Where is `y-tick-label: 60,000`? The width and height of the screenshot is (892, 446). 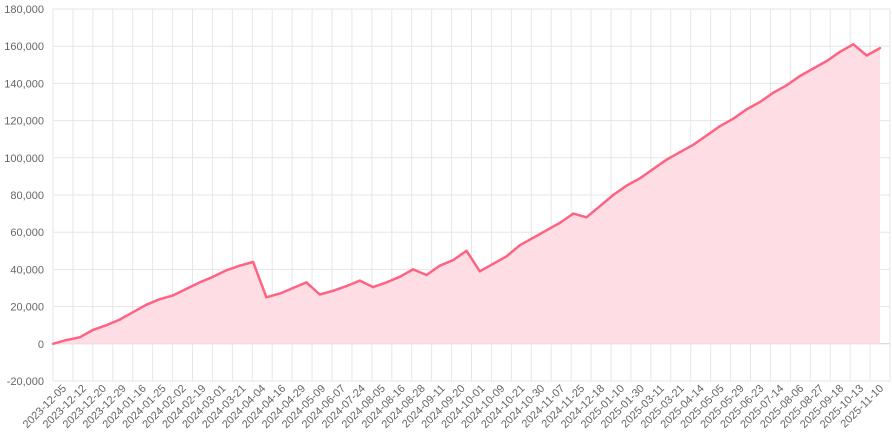 y-tick-label: 60,000 is located at coordinates (27, 233).